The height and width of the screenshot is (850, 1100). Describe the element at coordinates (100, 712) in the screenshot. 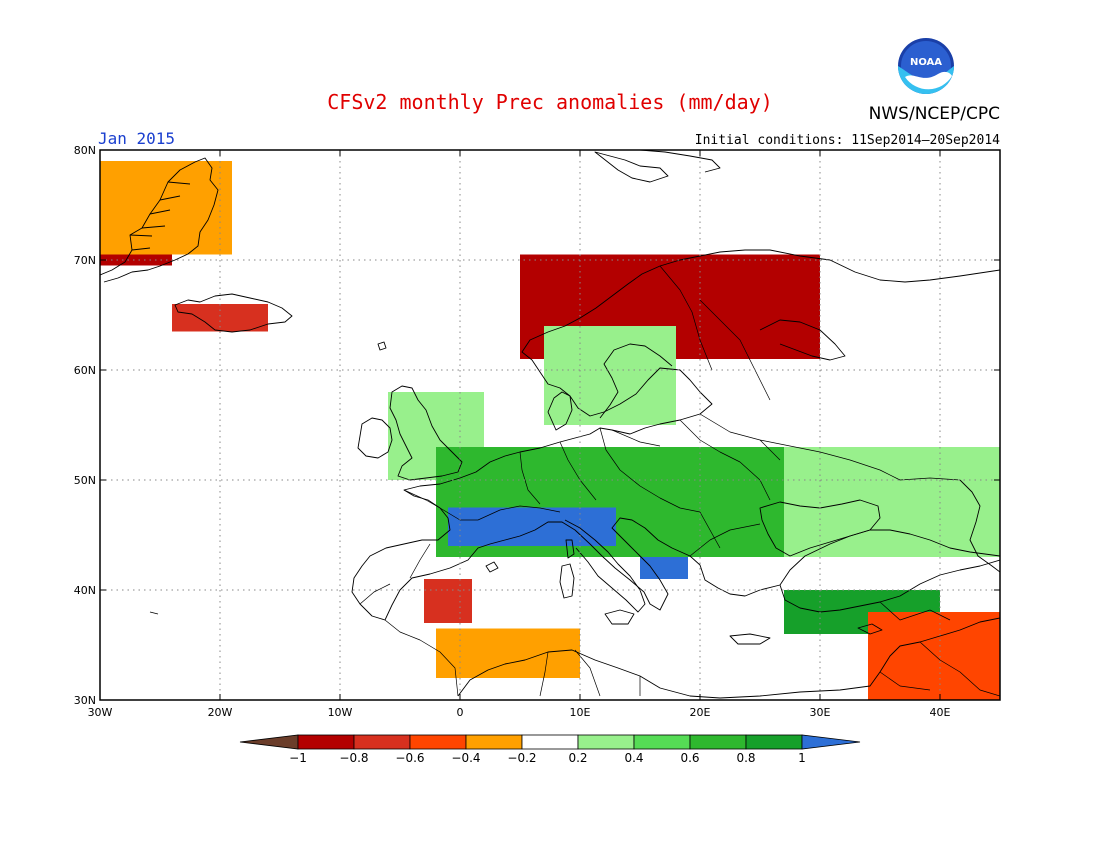

I see `lon-tick-label: 30W` at that location.